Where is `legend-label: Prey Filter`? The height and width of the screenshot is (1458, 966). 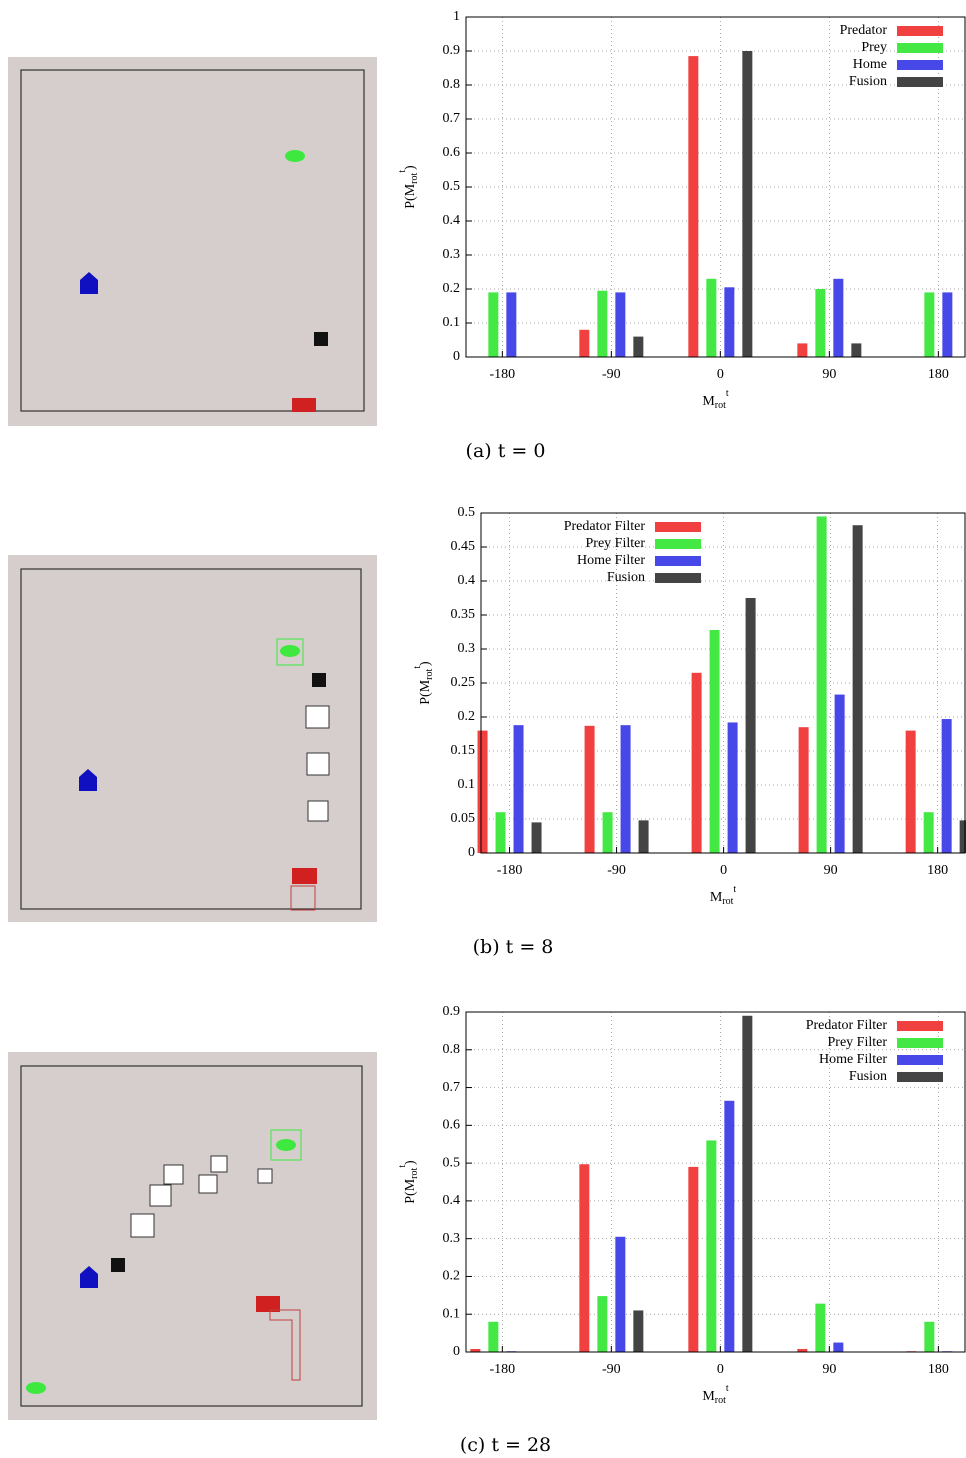
legend-label: Prey Filter is located at coordinates (616, 543).